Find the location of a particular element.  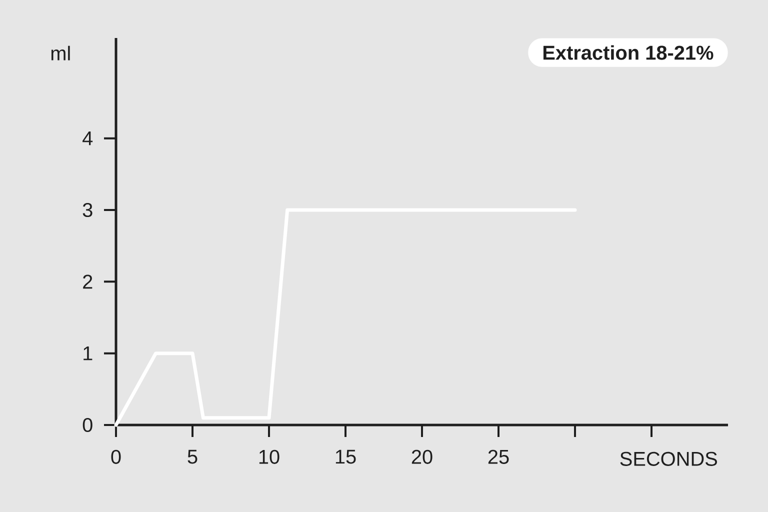

y-axis-title: ml is located at coordinates (60, 53).